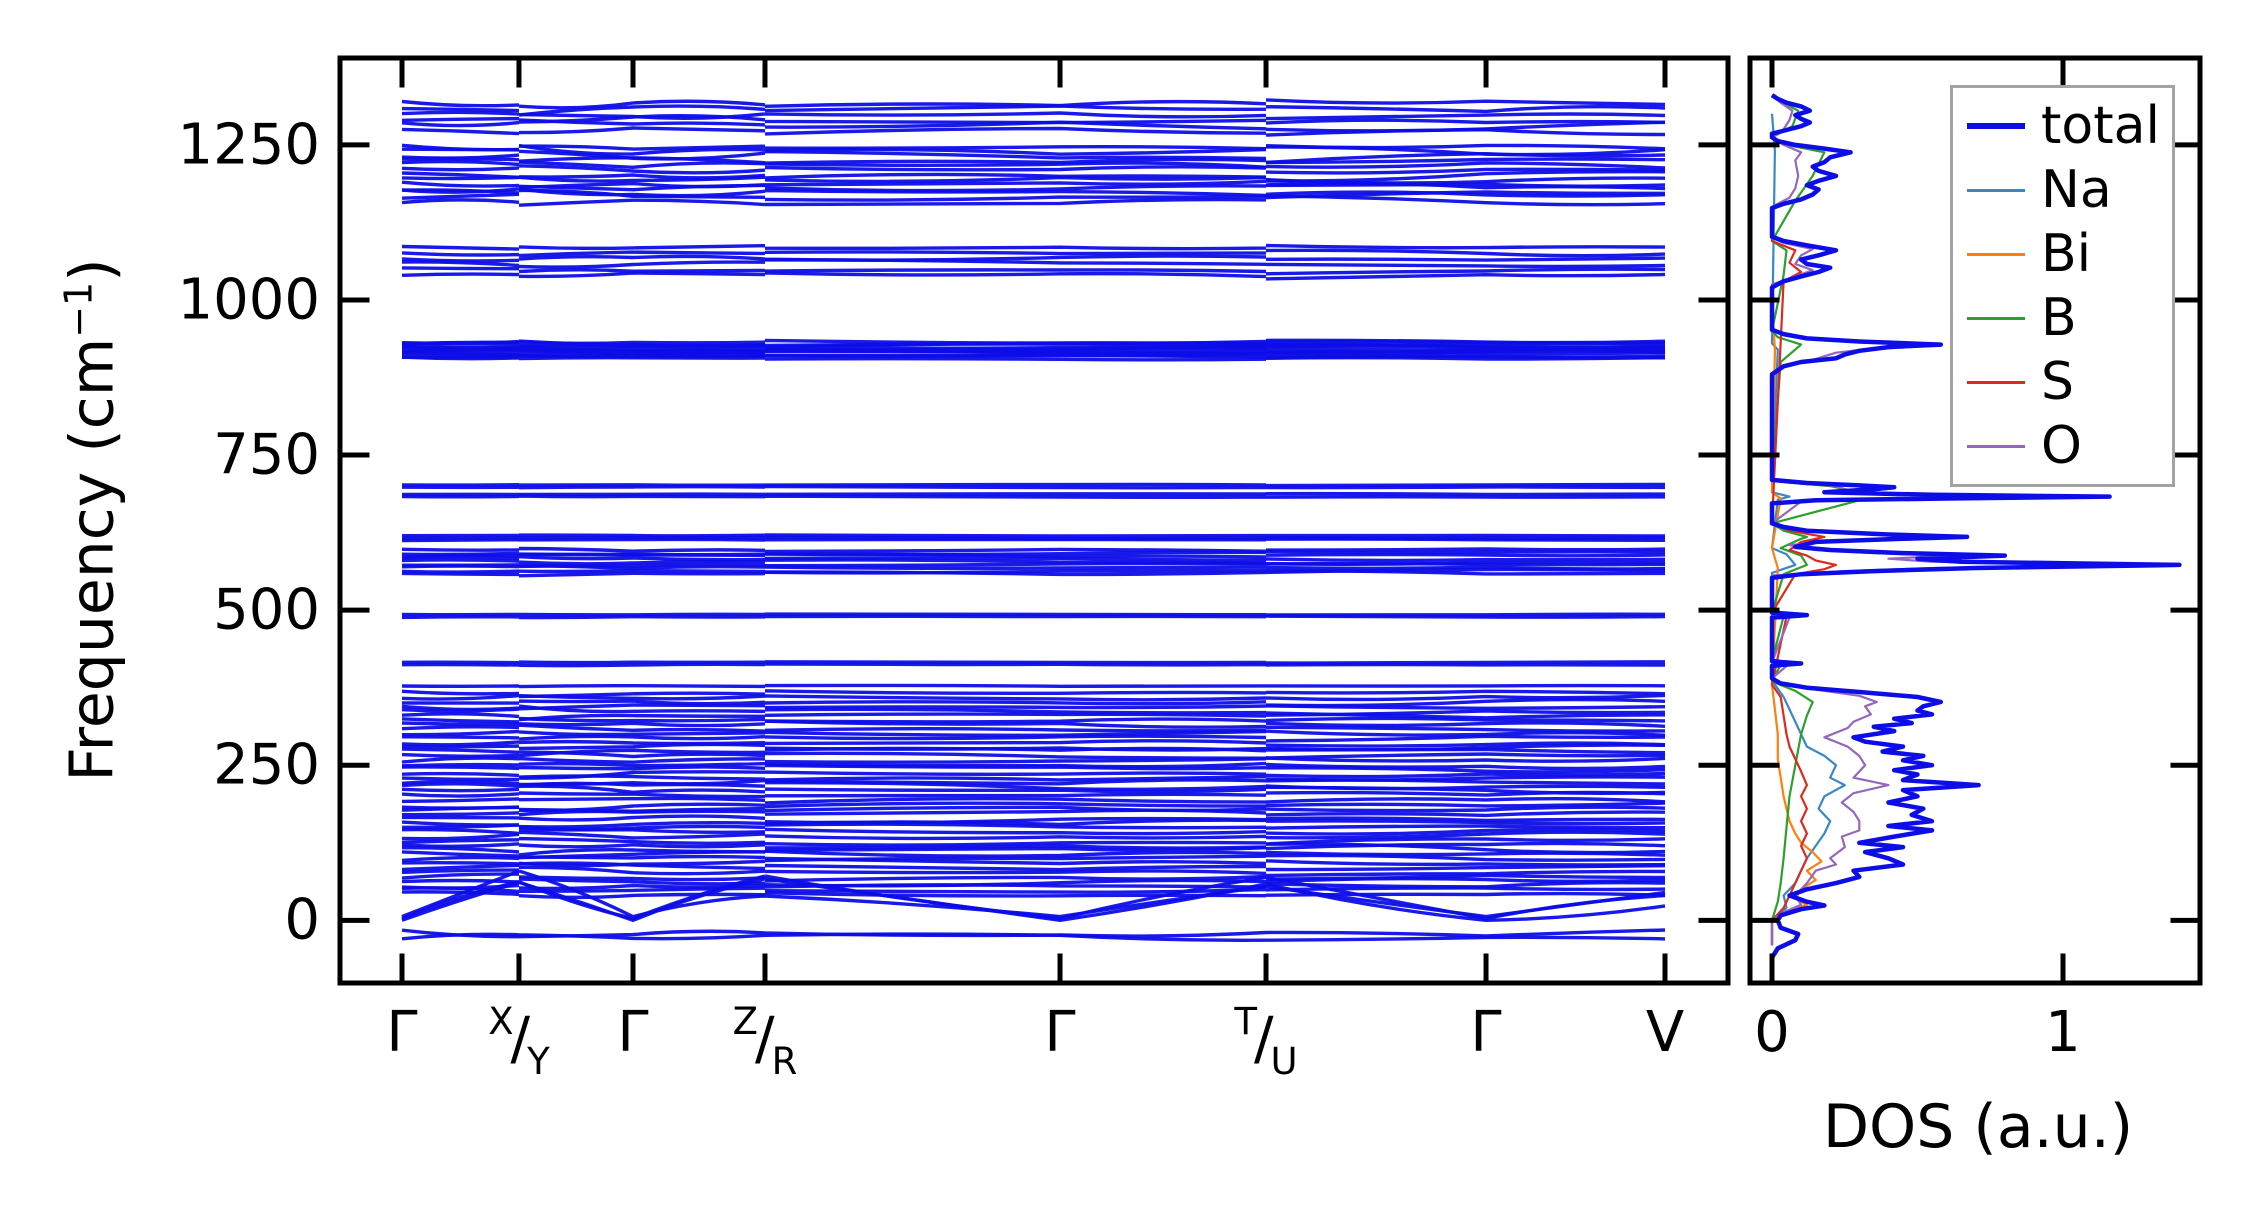 The height and width of the screenshot is (1220, 2259). I want to click on kpath-label: T/U, so click(1266, 1041).